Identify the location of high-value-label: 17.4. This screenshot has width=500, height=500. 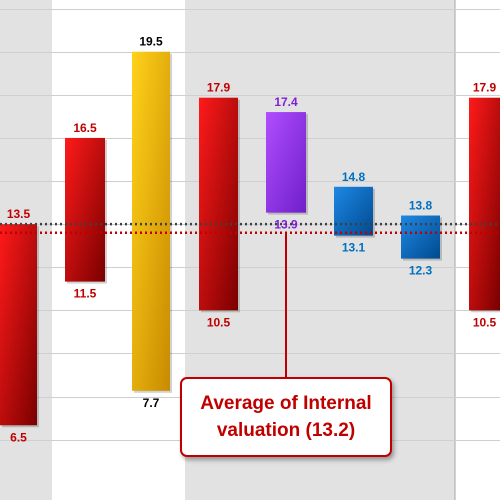
(286, 102).